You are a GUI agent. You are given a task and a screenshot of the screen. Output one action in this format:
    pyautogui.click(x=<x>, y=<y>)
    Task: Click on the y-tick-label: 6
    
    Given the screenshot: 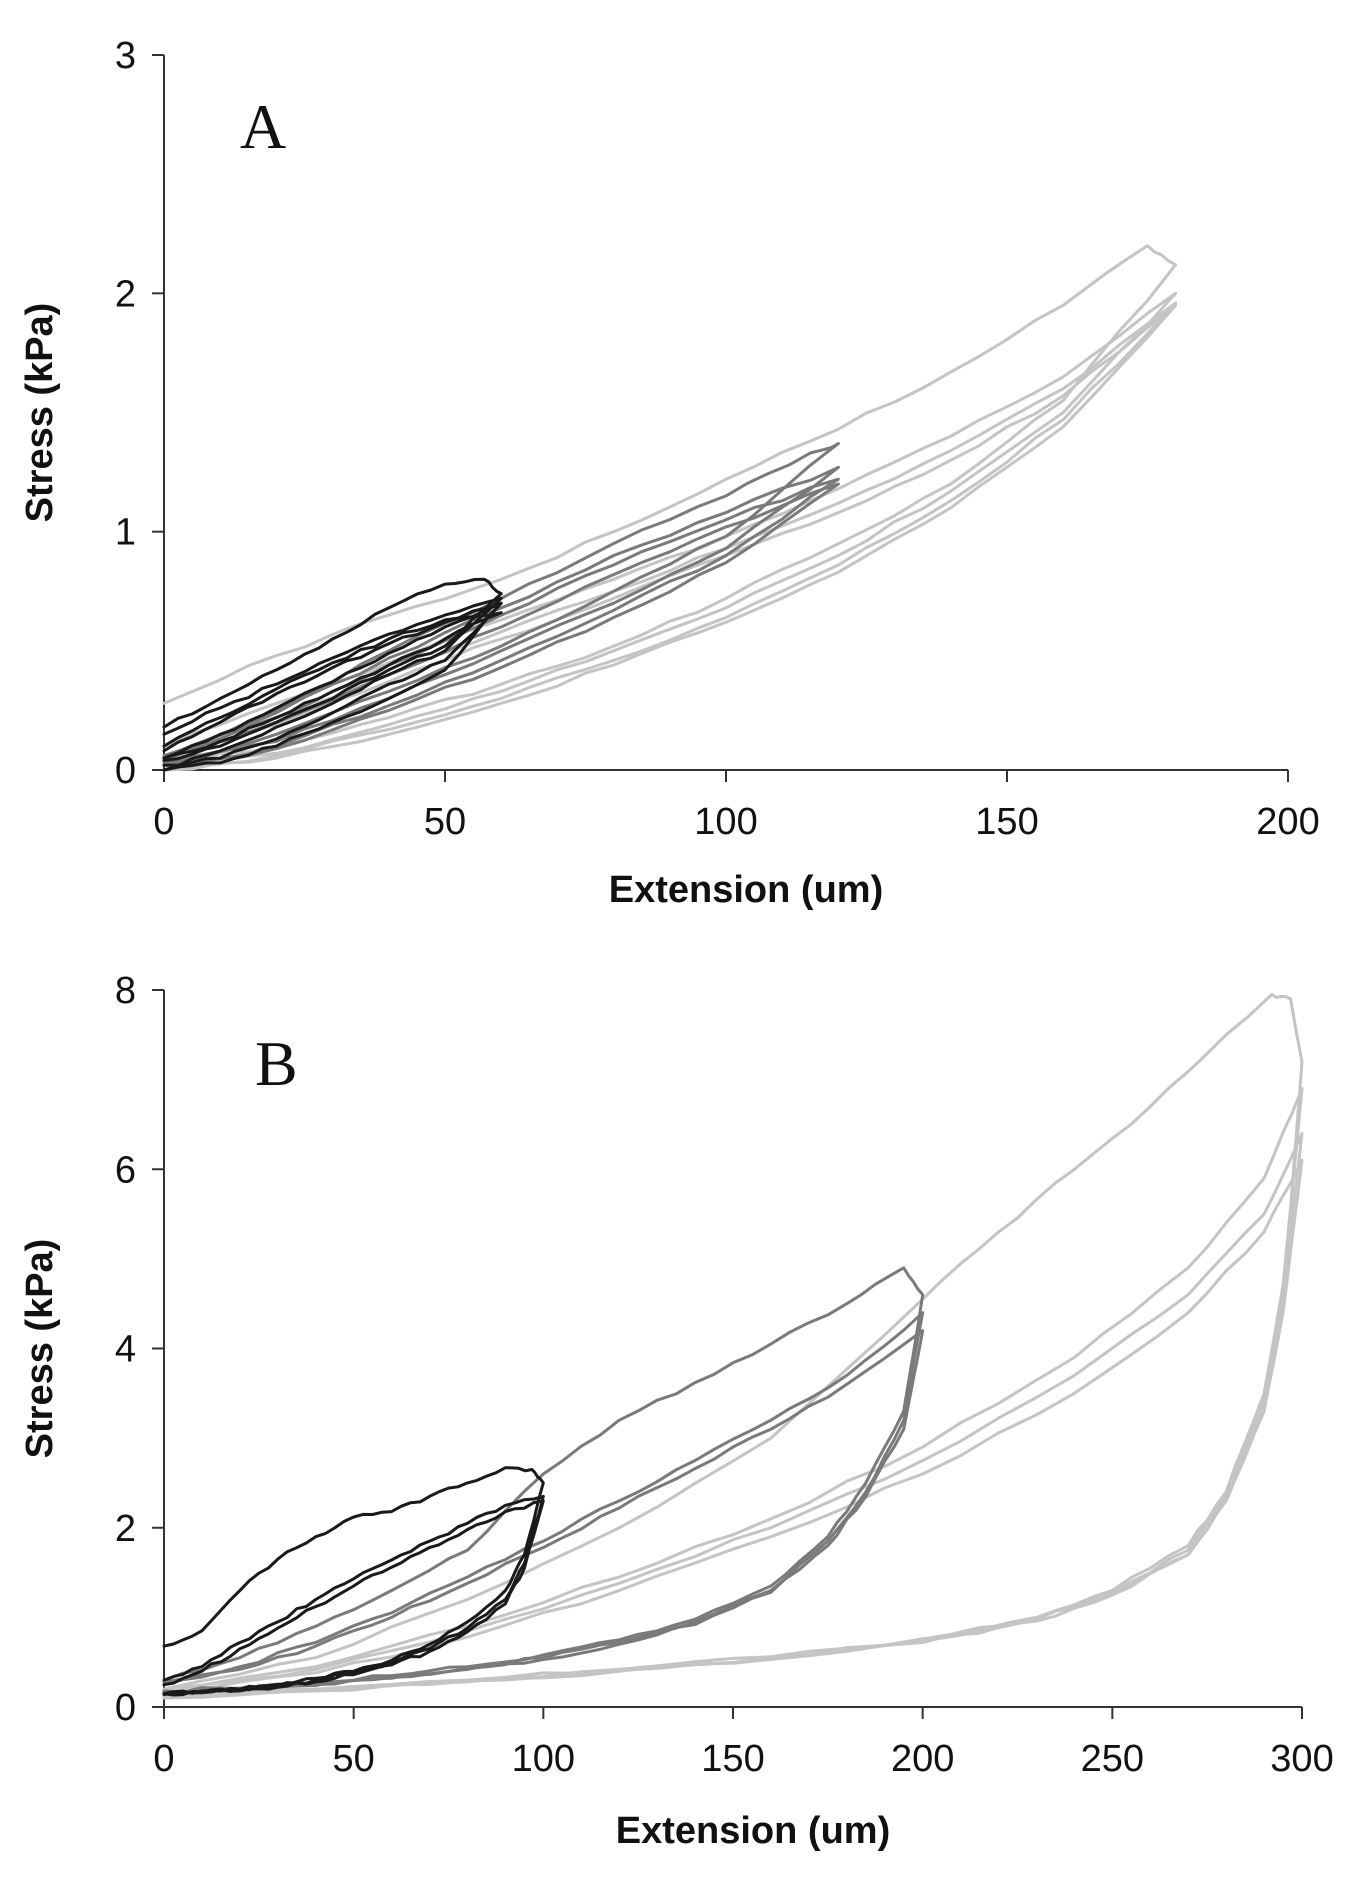 What is the action you would take?
    pyautogui.click(x=125, y=1170)
    